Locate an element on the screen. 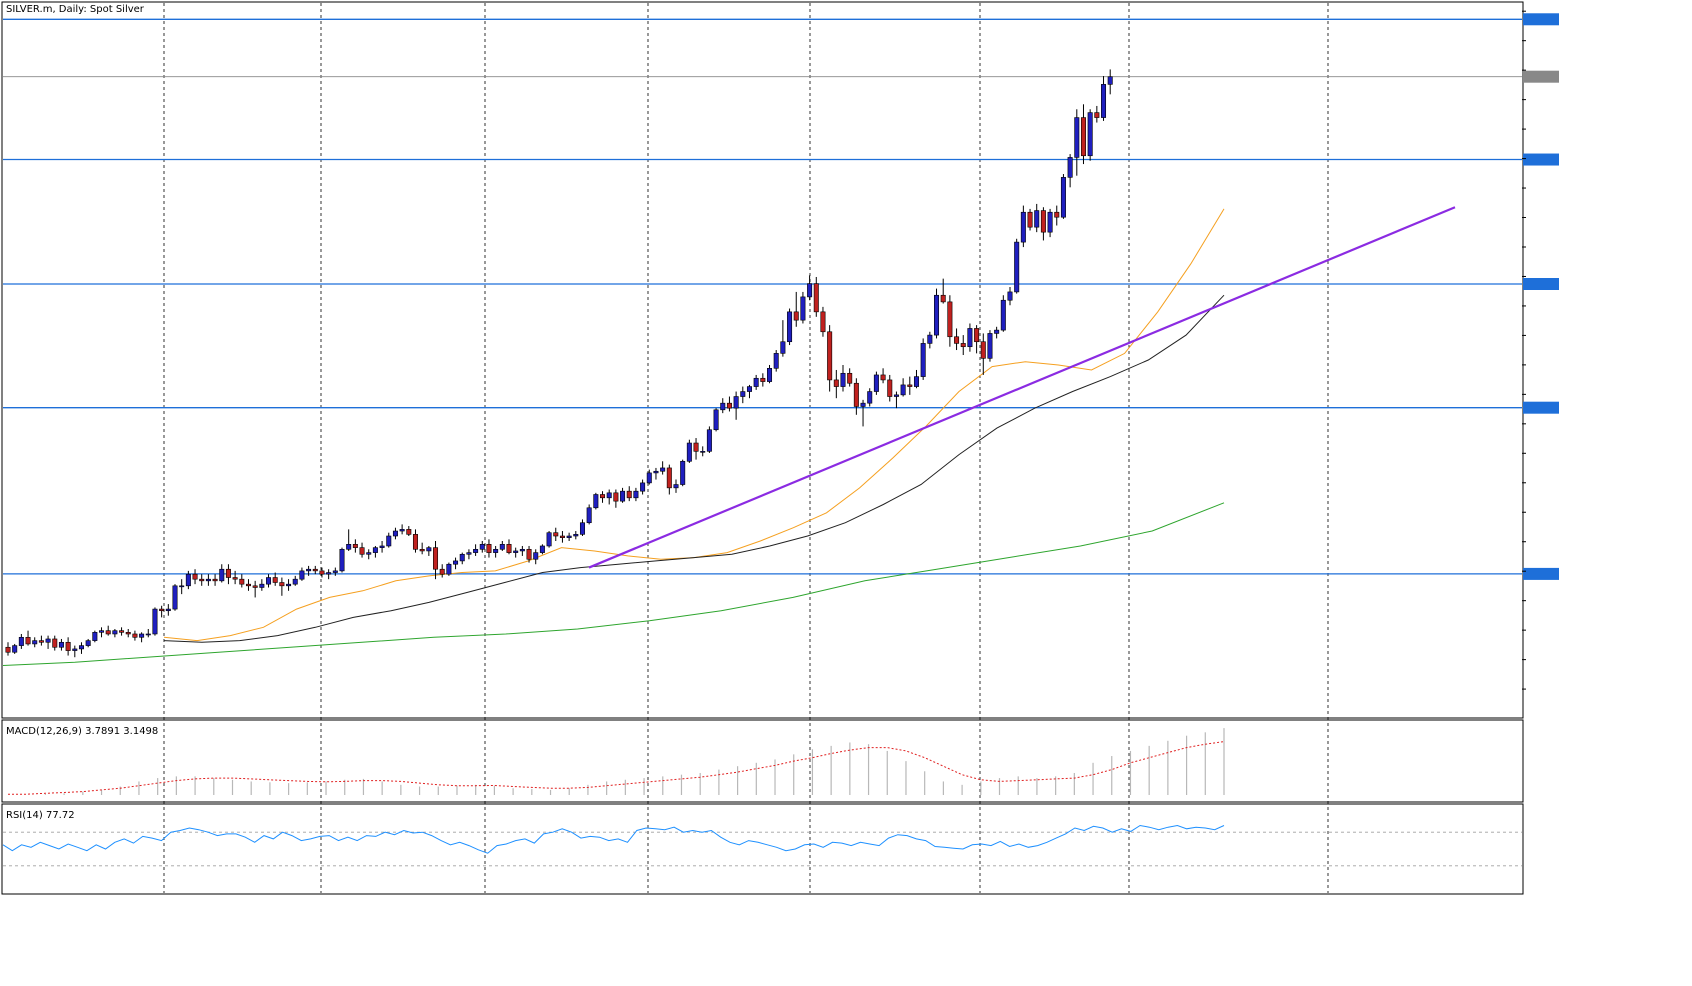  chart-title: SILVER.m, Daily: Spot Silver is located at coordinates (75, 9).